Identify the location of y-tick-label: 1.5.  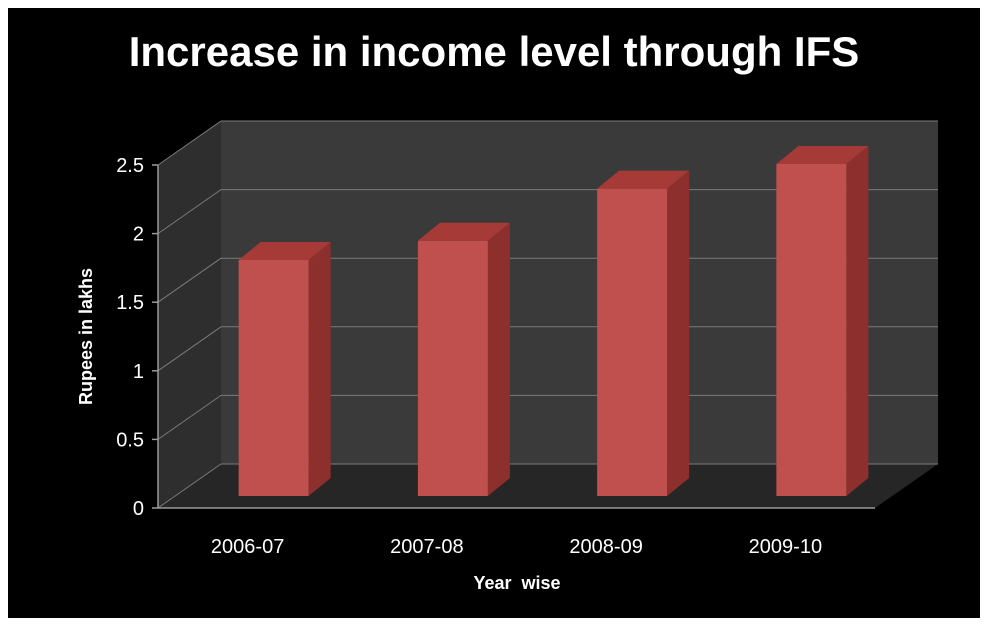
(130, 303).